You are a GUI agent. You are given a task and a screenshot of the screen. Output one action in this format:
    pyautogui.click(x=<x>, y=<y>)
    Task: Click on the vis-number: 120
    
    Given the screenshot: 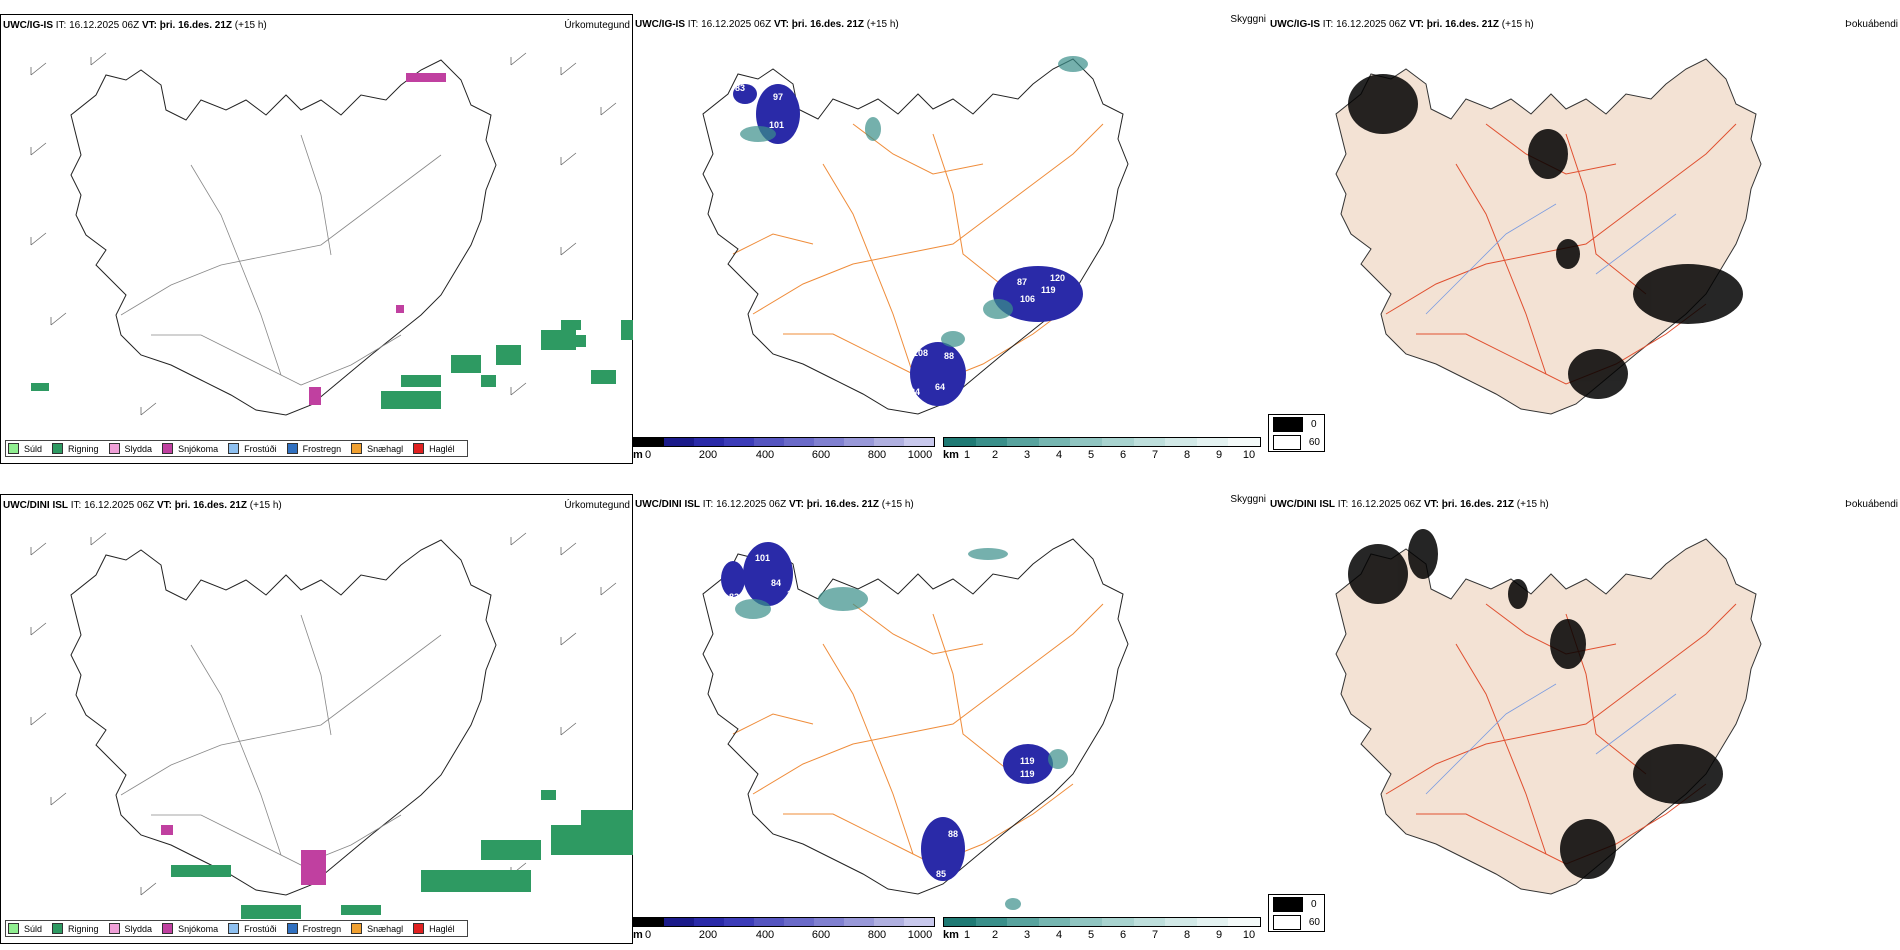 What is the action you would take?
    pyautogui.click(x=1057, y=278)
    